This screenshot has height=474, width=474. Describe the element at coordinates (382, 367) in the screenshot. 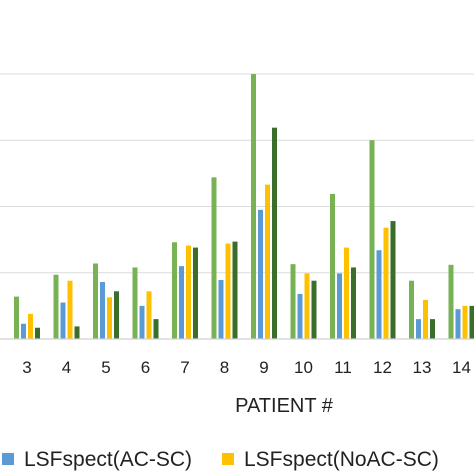

I see `x-tick-label: 12` at that location.